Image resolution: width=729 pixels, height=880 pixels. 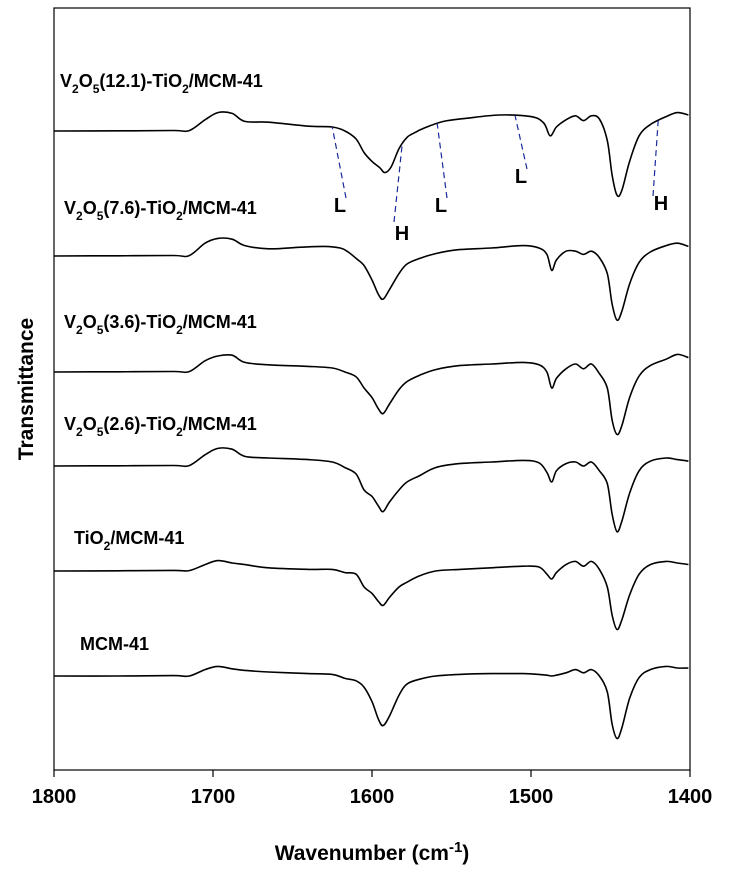 I want to click on series-label-2: V2O5(7.6)-TiO2/MCM-41, so click(x=160, y=210).